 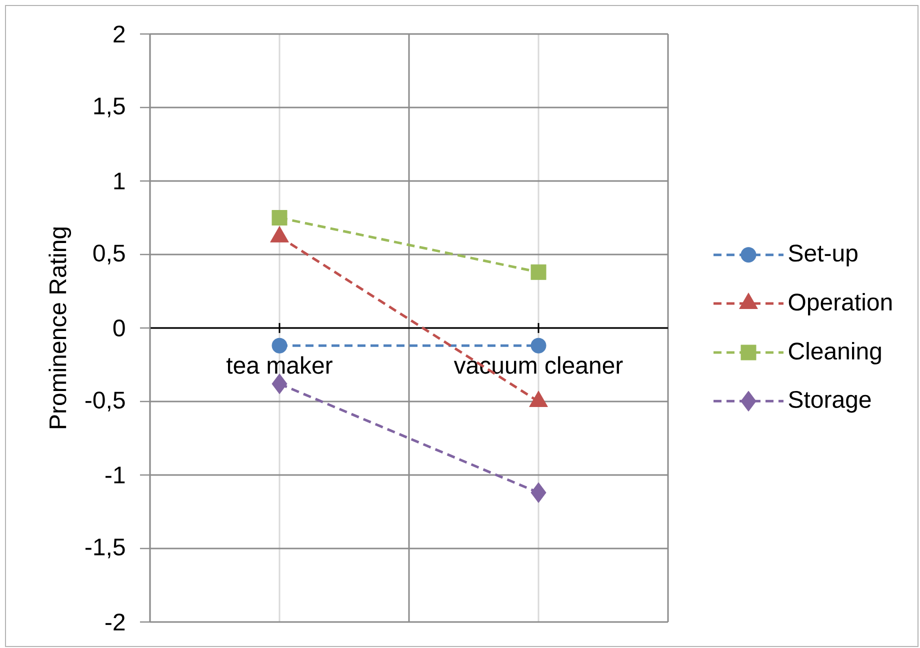 What do you see at coordinates (119, 328) in the screenshot?
I see `y-tick-label: 0` at bounding box center [119, 328].